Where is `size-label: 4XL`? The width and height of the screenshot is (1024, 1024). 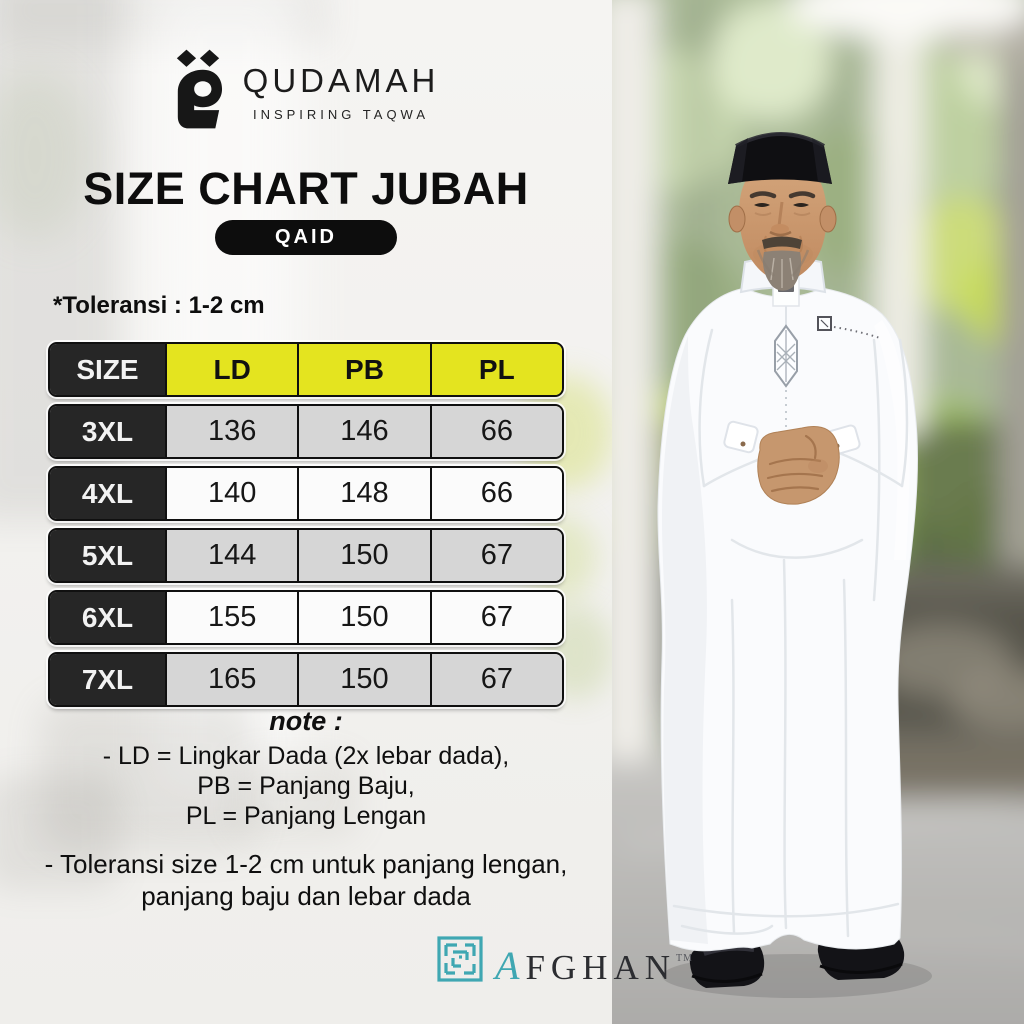
size-label: 4XL is located at coordinates (107, 493).